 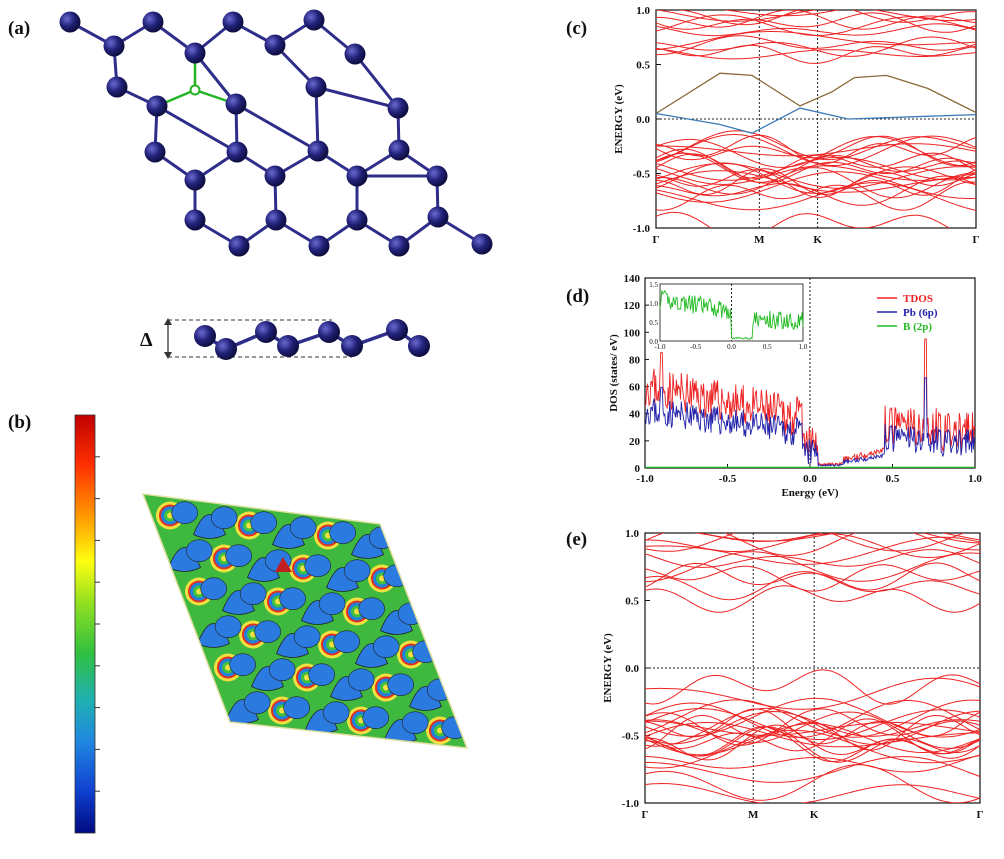 What do you see at coordinates (660, 347) in the screenshot?
I see `inset-x-tick-label: -1.0` at bounding box center [660, 347].